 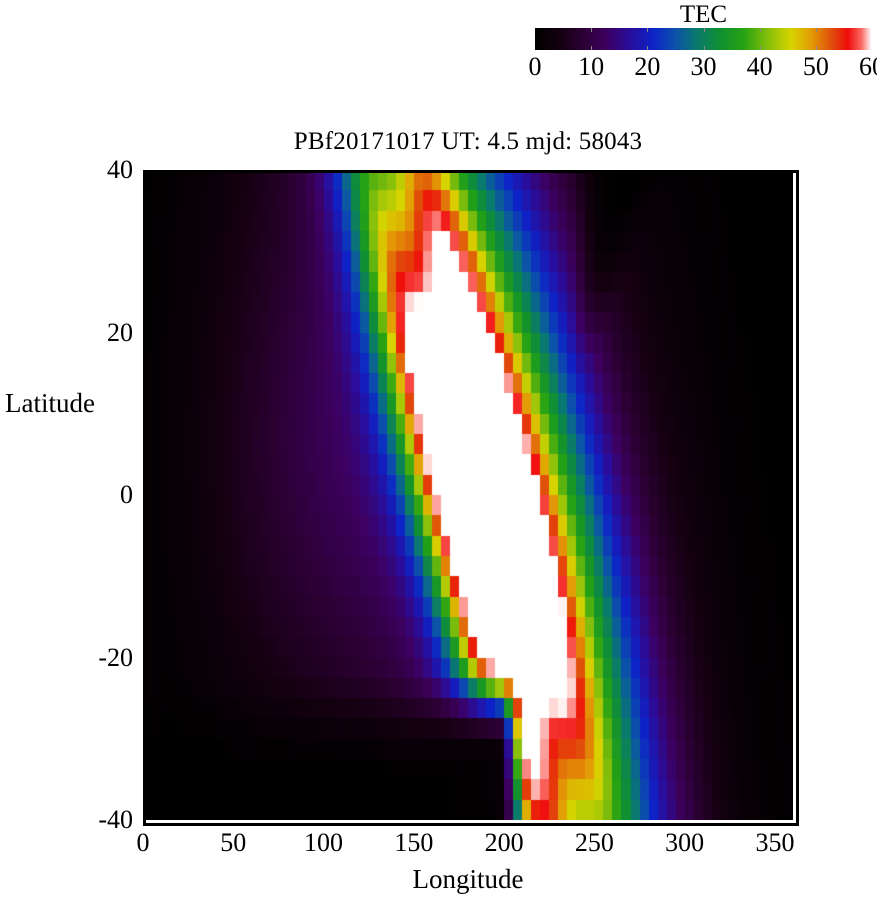 What do you see at coordinates (535, 66) in the screenshot?
I see `colorbar-tick-label: 0` at bounding box center [535, 66].